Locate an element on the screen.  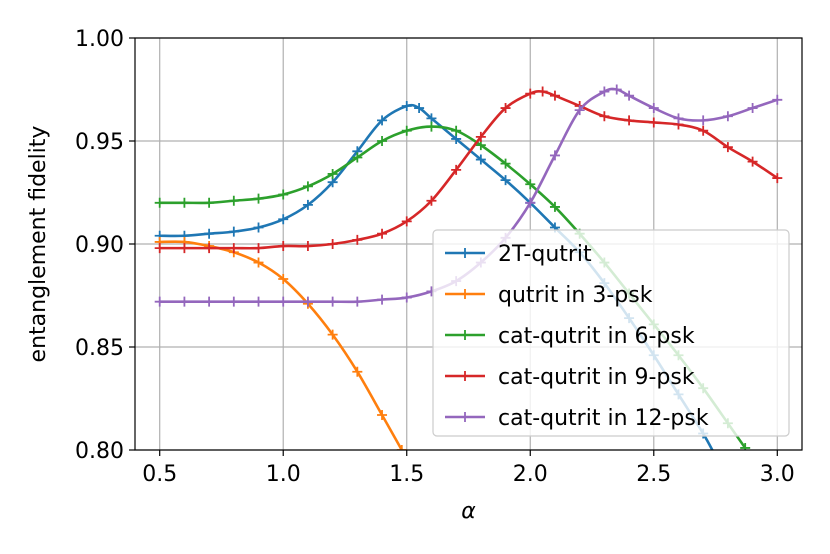
y-axis-ticks: 0.80 0.85 0.90 0.95 1.00 is located at coordinates (105, 245).